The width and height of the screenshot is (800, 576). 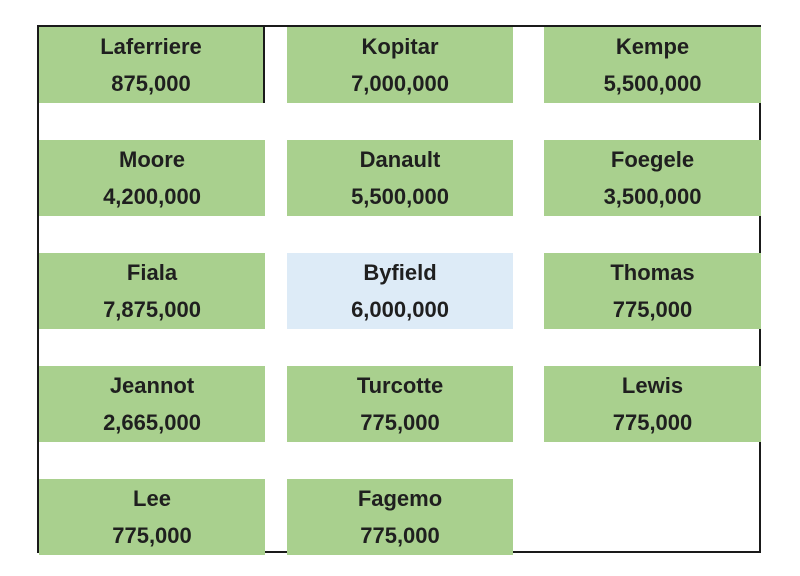 I want to click on player-name: Jeannot, so click(x=152, y=385).